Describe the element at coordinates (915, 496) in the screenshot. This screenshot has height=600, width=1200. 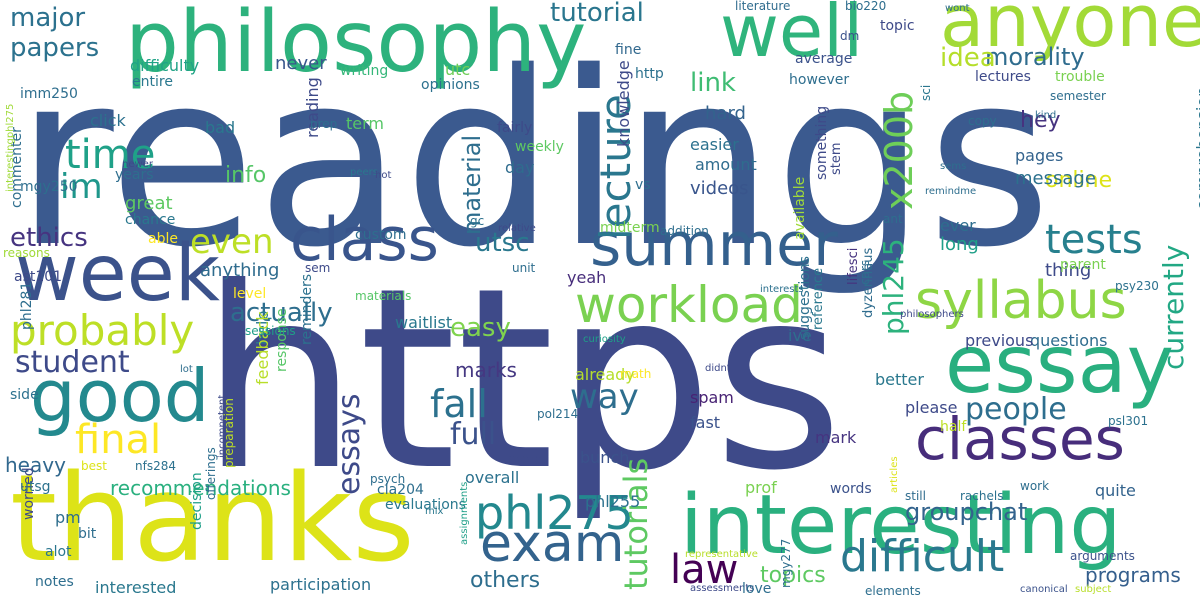
I see `cloud-word-still: still` at that location.